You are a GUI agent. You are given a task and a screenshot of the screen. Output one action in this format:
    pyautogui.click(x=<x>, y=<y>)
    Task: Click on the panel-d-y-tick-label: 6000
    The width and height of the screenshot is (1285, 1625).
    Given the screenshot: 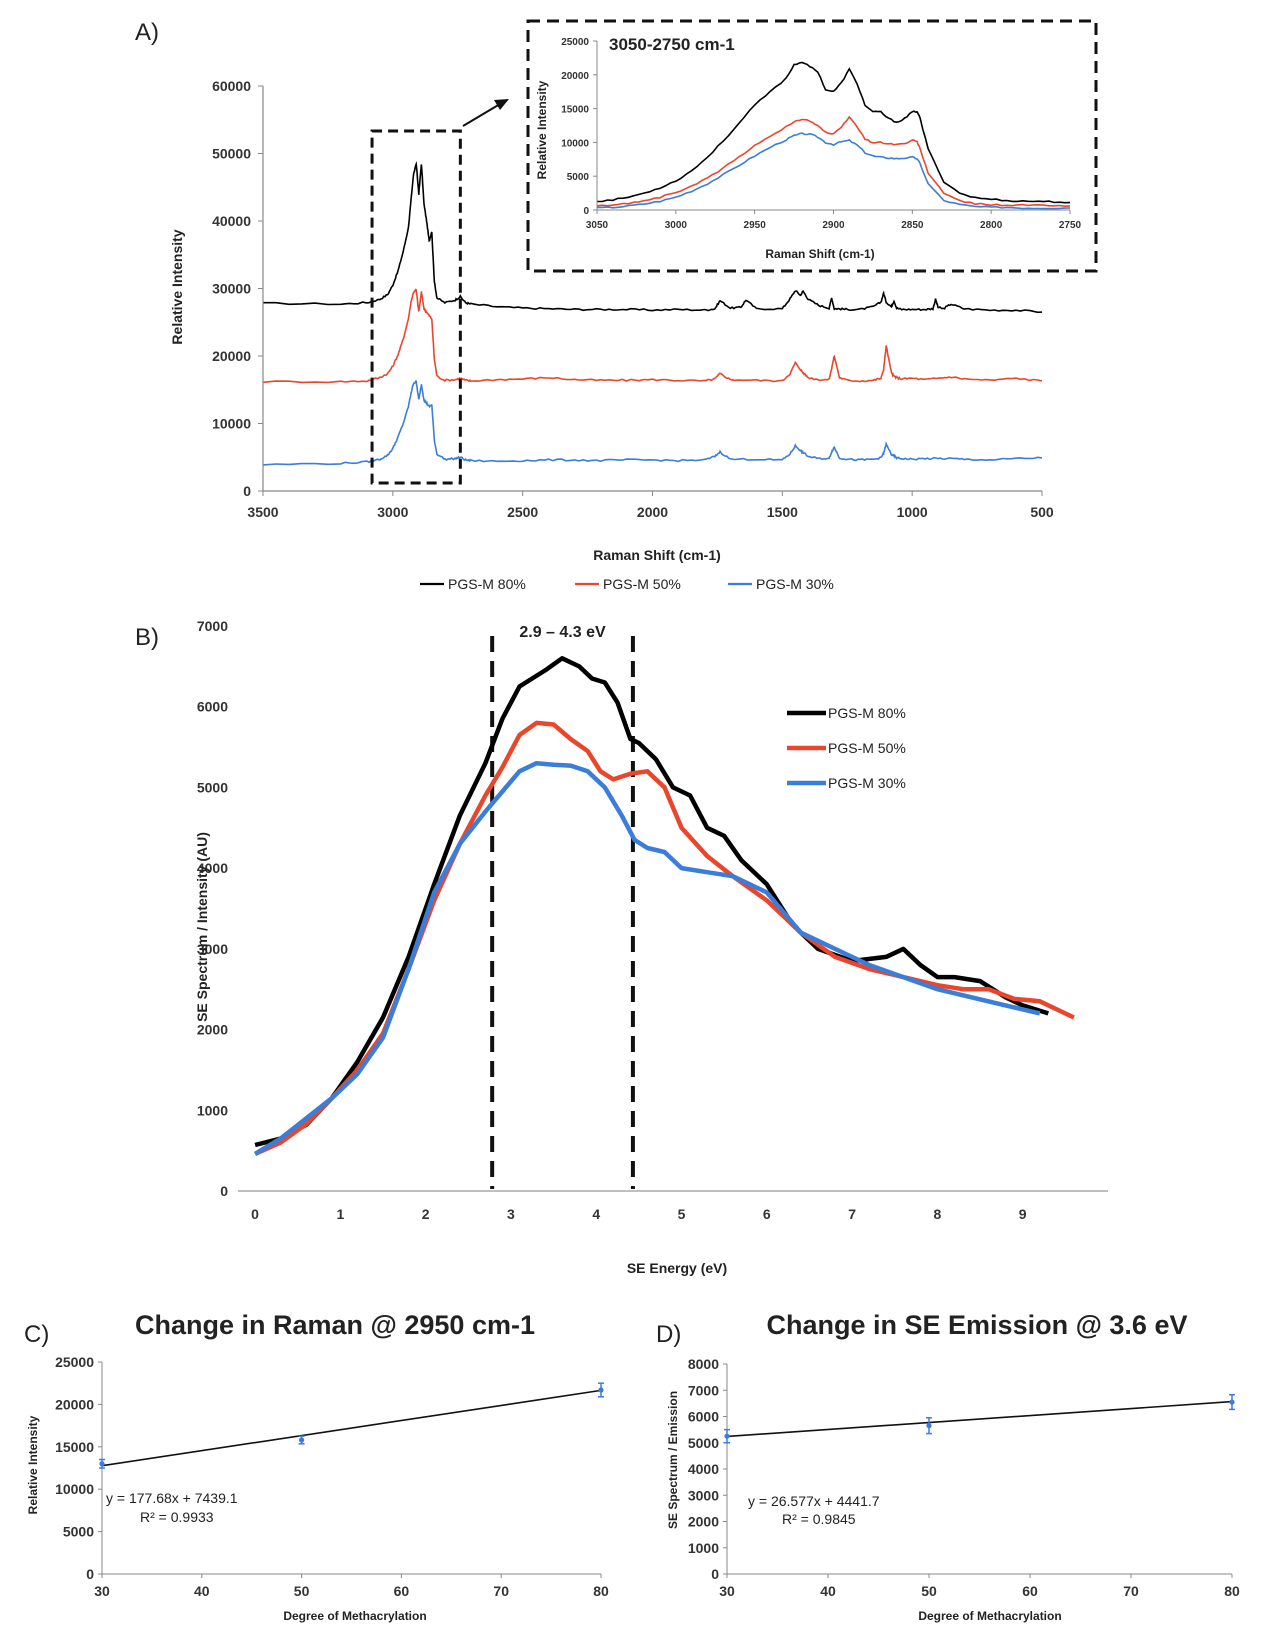 What is the action you would take?
    pyautogui.click(x=703, y=1417)
    